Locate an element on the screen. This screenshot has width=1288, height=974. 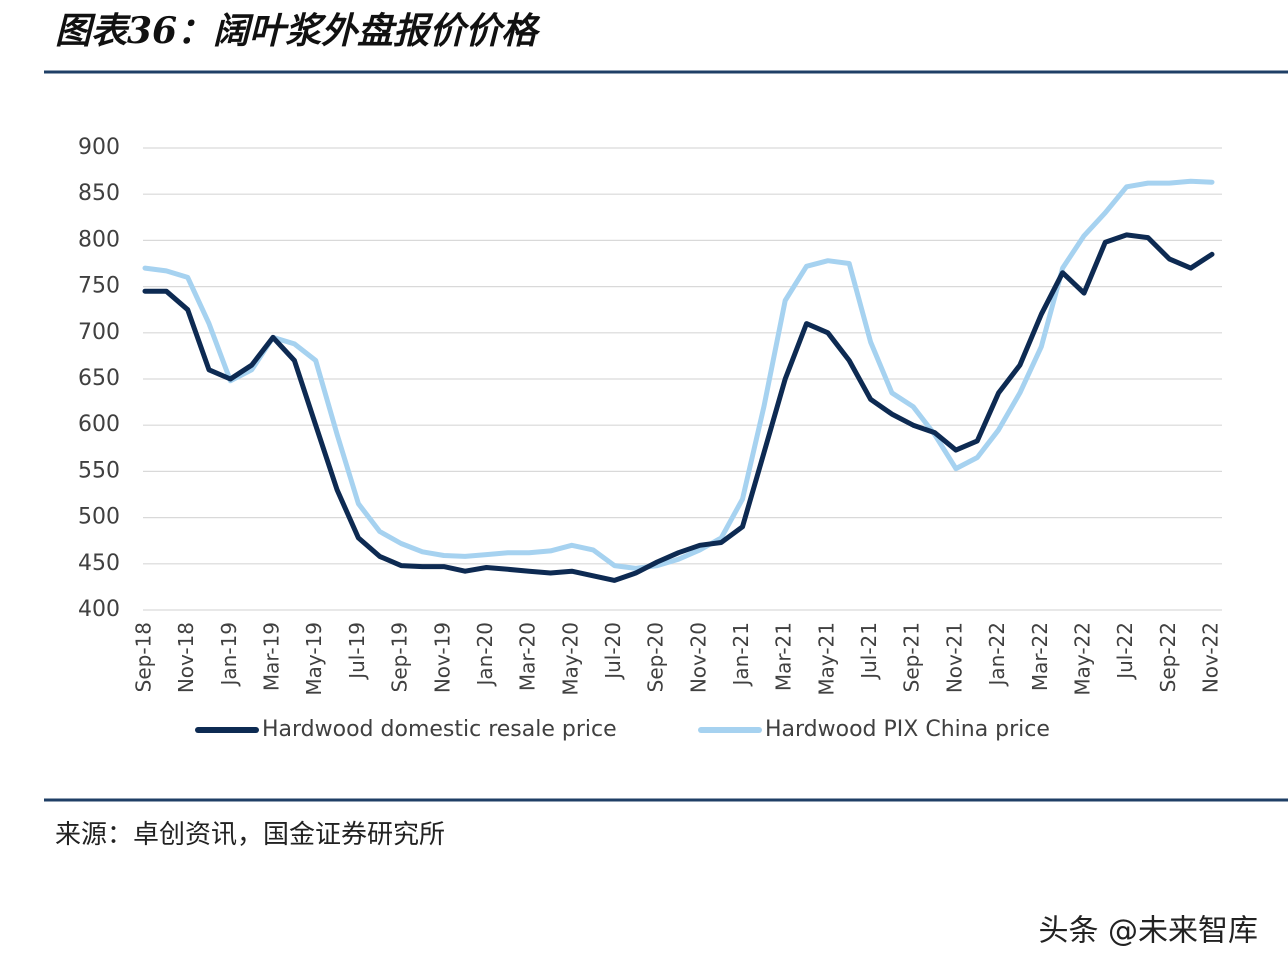
y-tick-label: 650 is located at coordinates (99, 378).